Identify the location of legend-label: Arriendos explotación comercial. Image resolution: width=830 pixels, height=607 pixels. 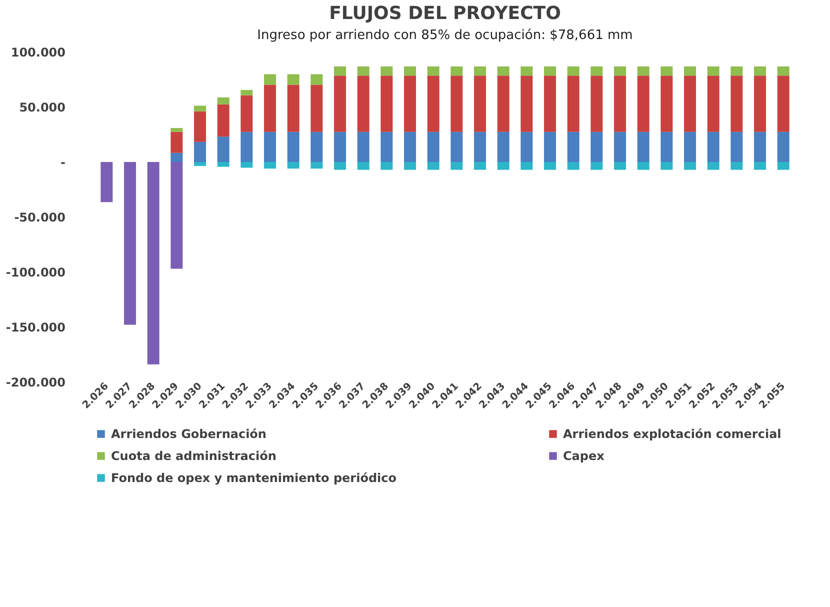
(672, 434).